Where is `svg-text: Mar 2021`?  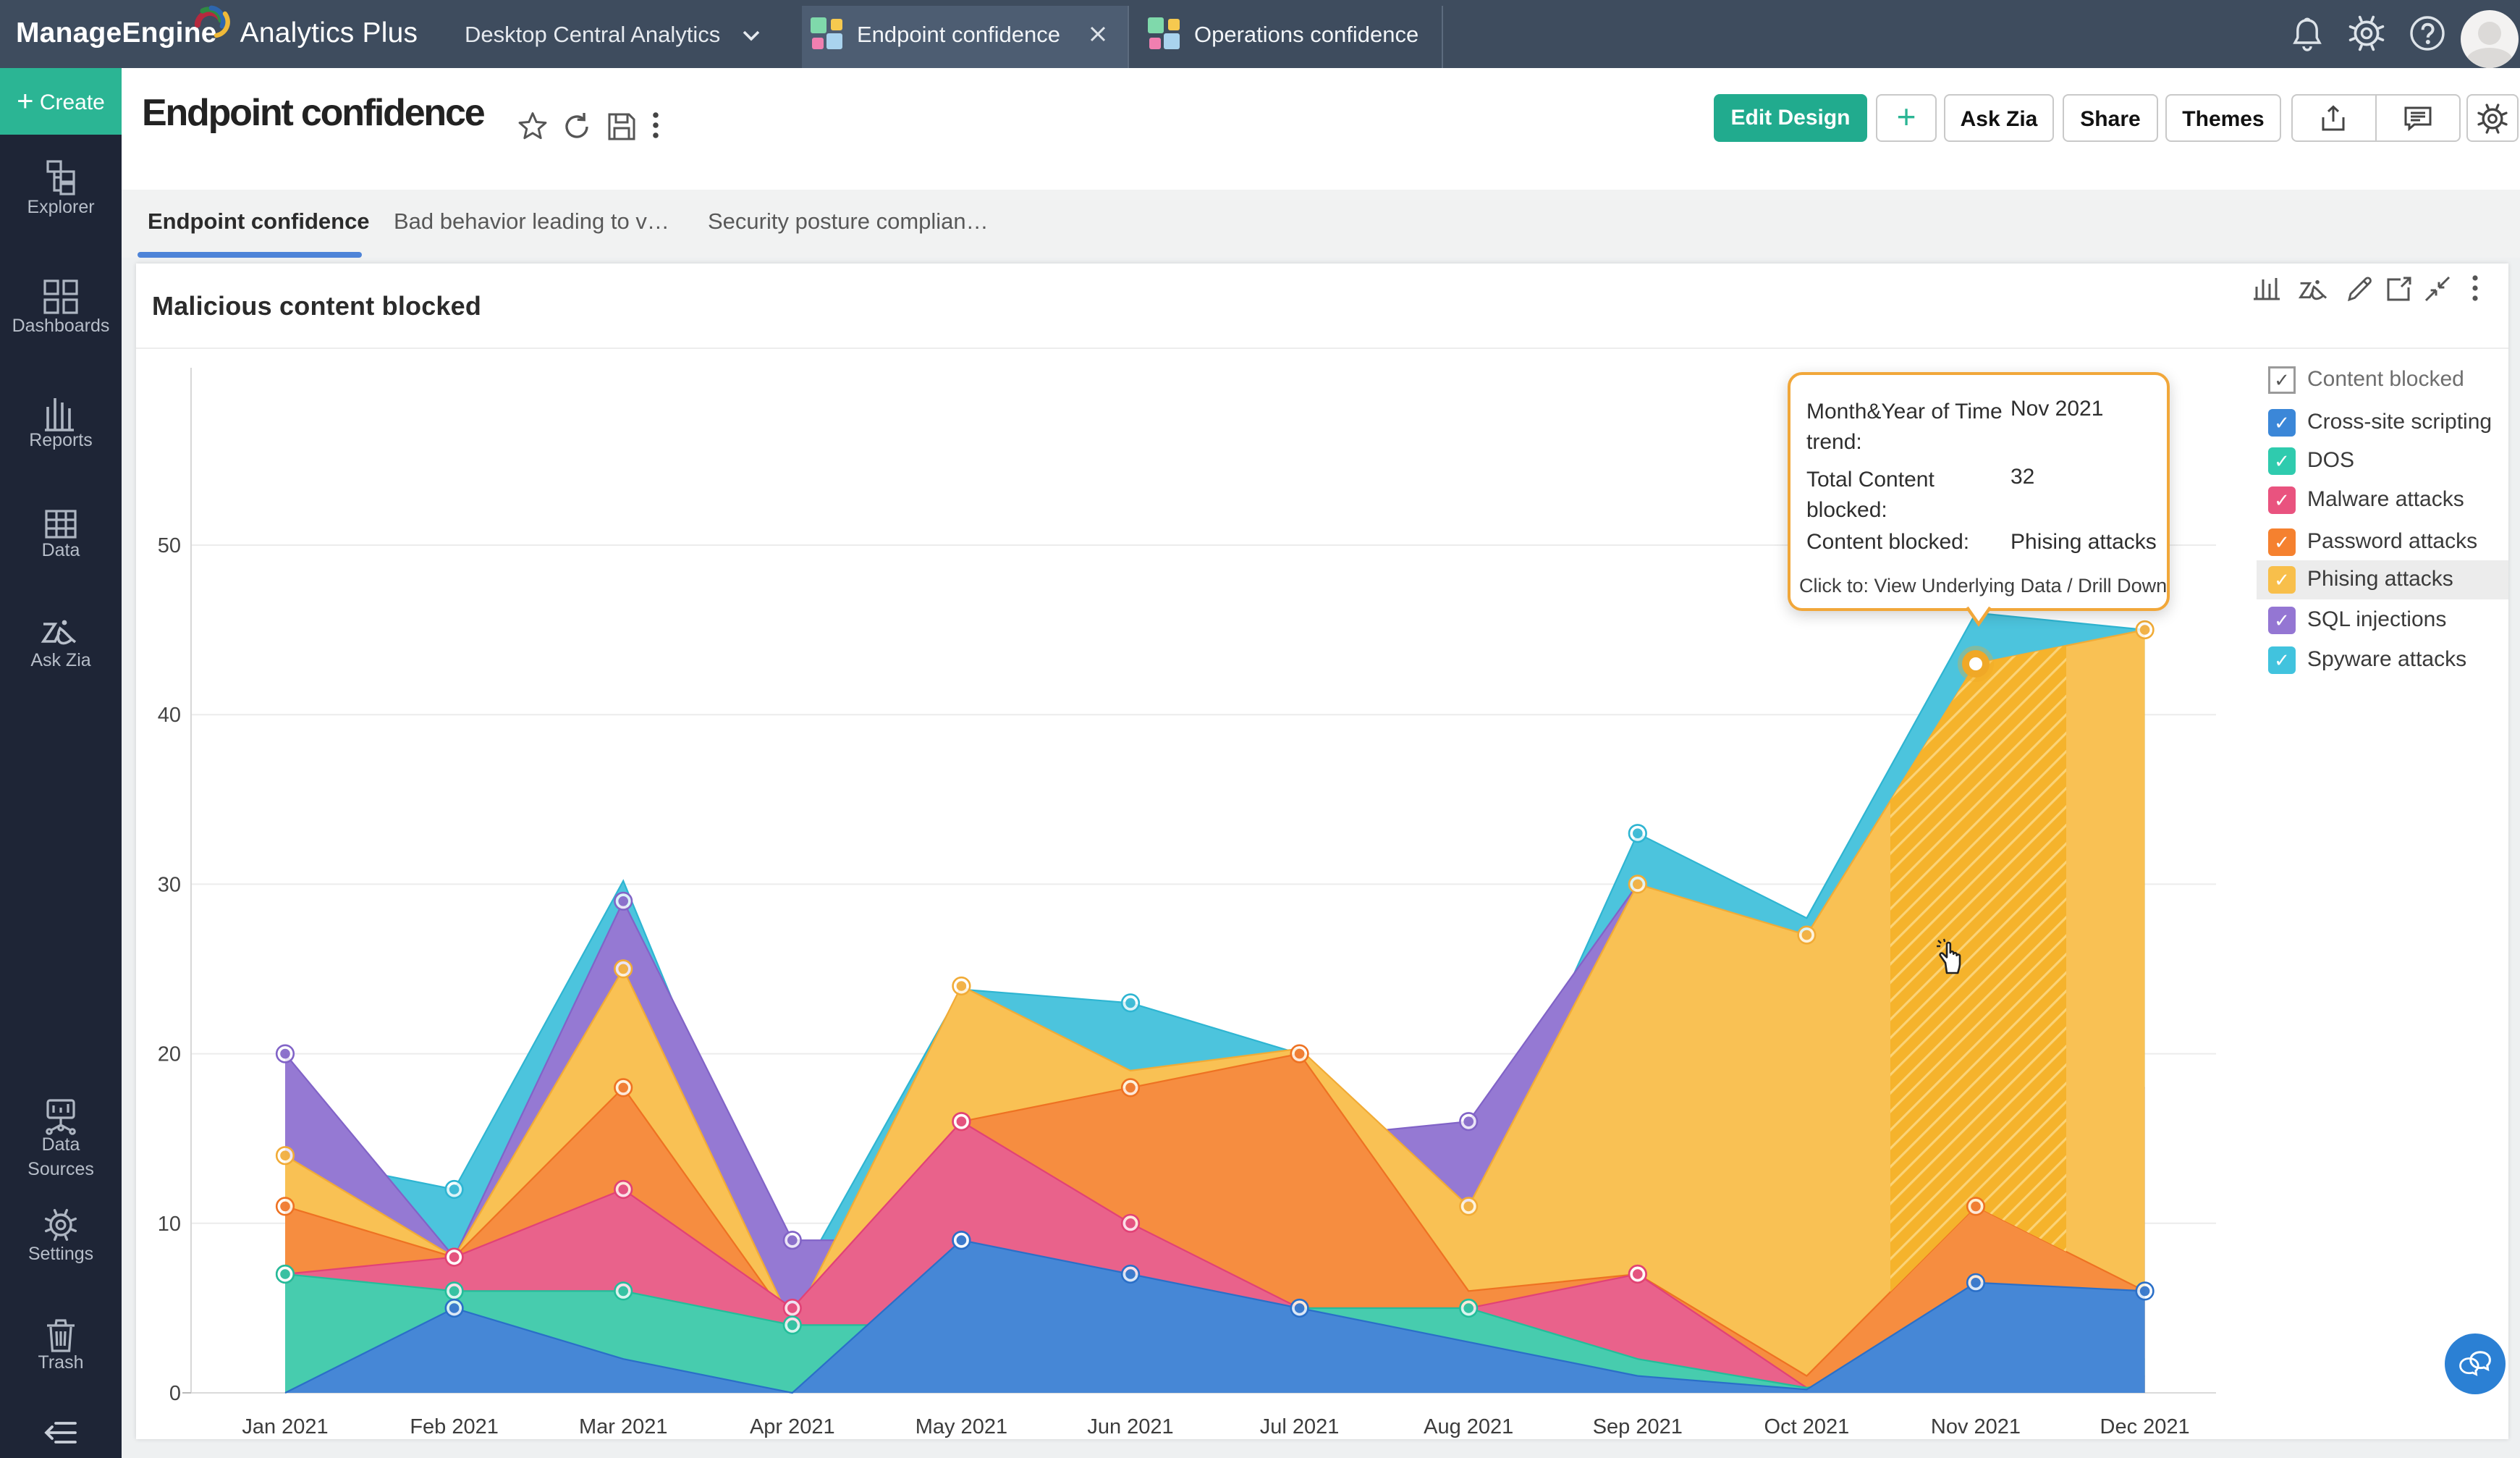
svg-text: Mar 2021 is located at coordinates (623, 1426).